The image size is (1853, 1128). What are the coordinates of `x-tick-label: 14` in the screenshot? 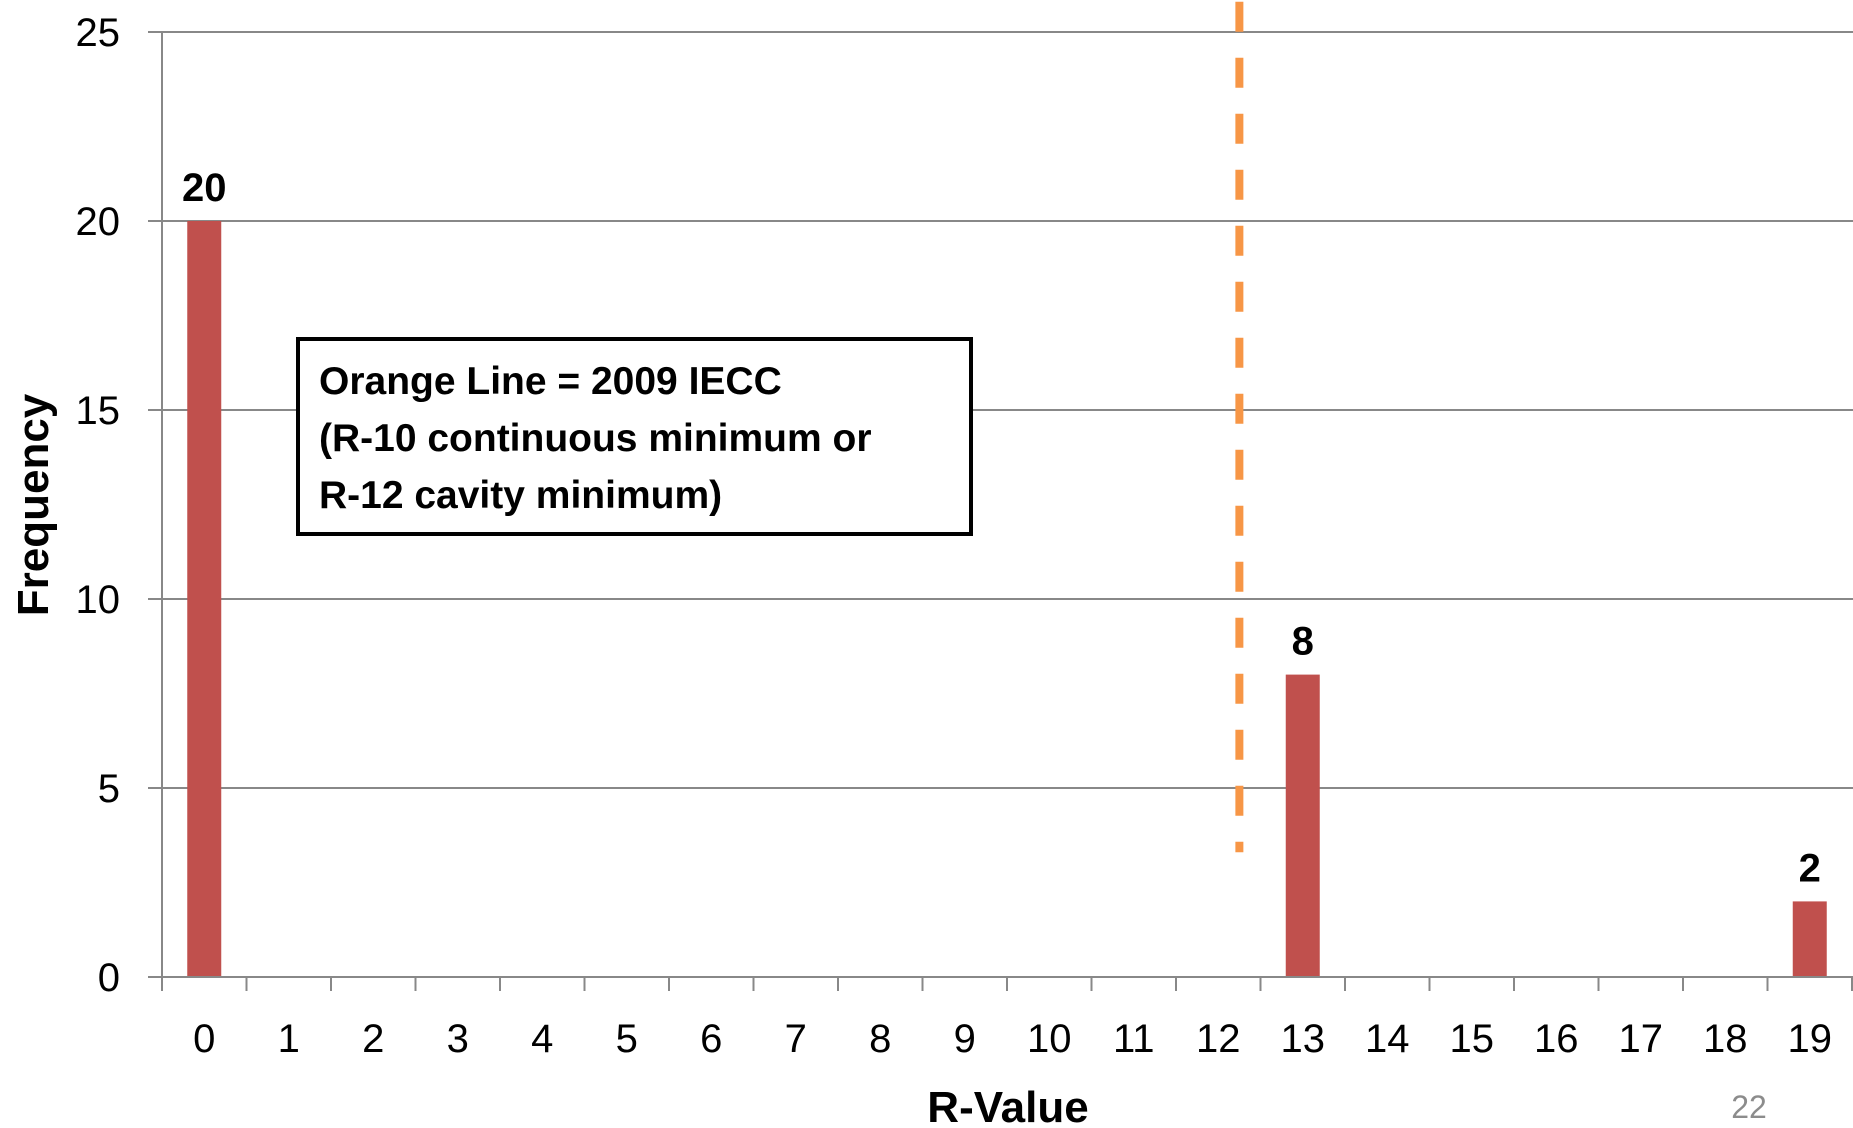 It's located at (1387, 1039).